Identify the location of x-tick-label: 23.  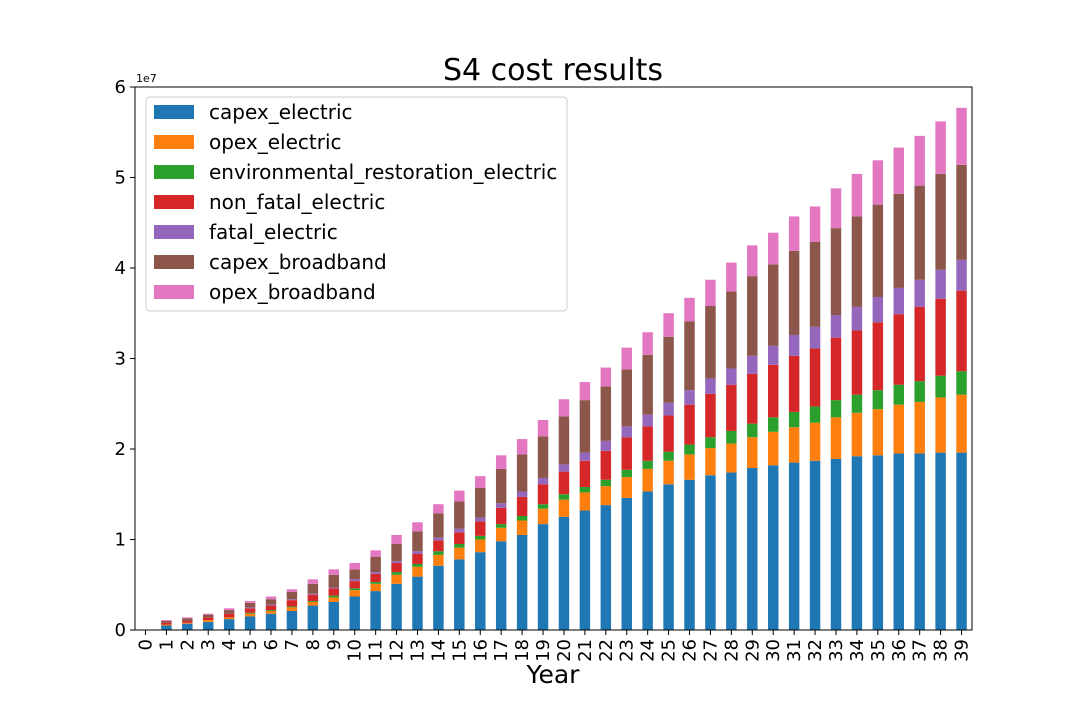
(627, 650).